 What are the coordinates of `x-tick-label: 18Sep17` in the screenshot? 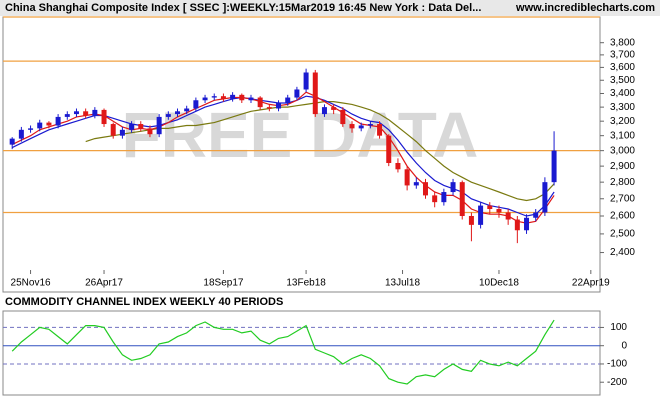 It's located at (223, 283).